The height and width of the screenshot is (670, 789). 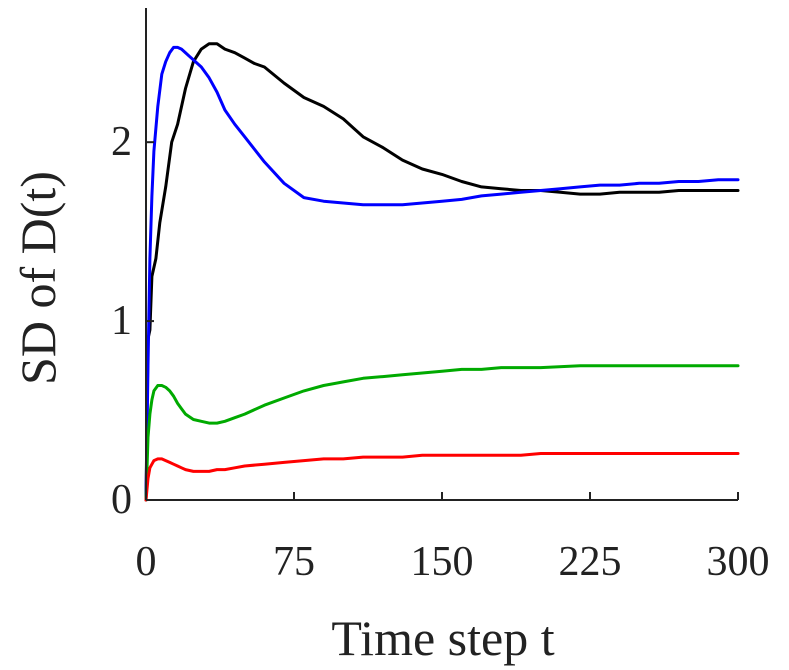 I want to click on y-tick-label-2: 2, so click(x=121, y=142).